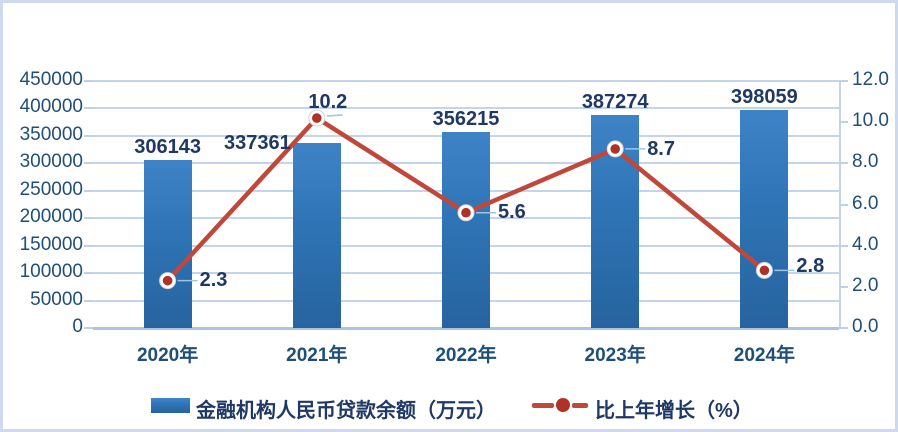 This screenshot has width=898, height=432. I want to click on y2-axis-tick-label: 6.0, so click(865, 203).